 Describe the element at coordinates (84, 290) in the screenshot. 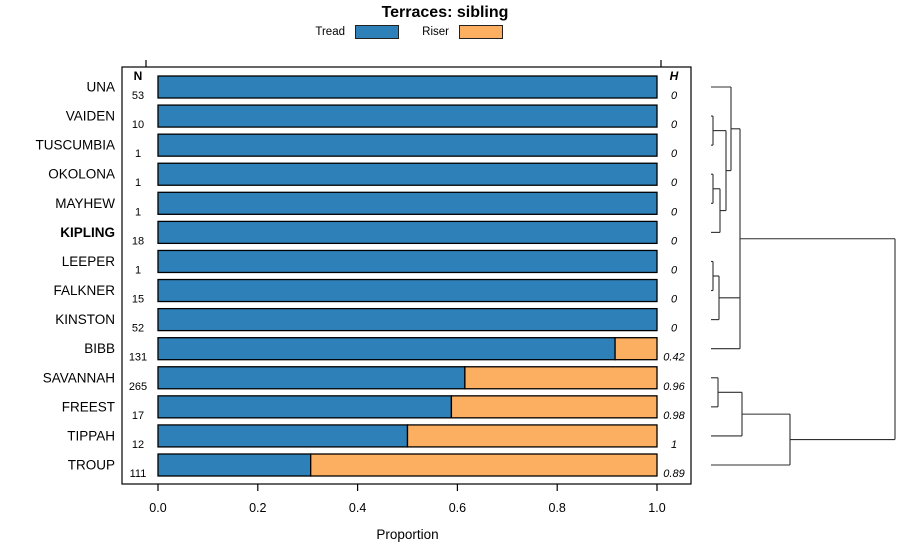

I see `row-label-FALKNER: FALKNER` at that location.